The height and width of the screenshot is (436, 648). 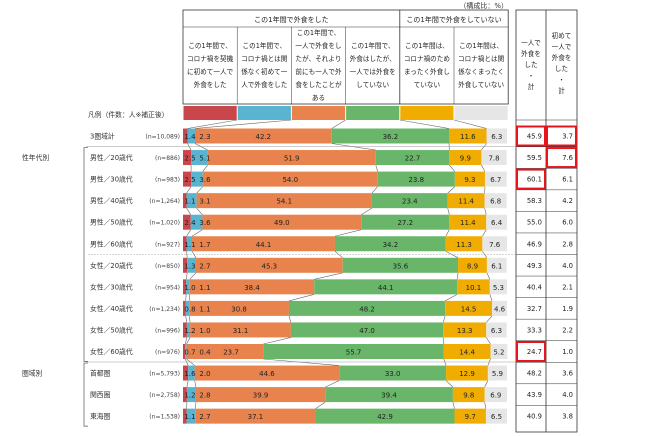 I want to click on bar-value-label: 35.6, so click(x=401, y=266).